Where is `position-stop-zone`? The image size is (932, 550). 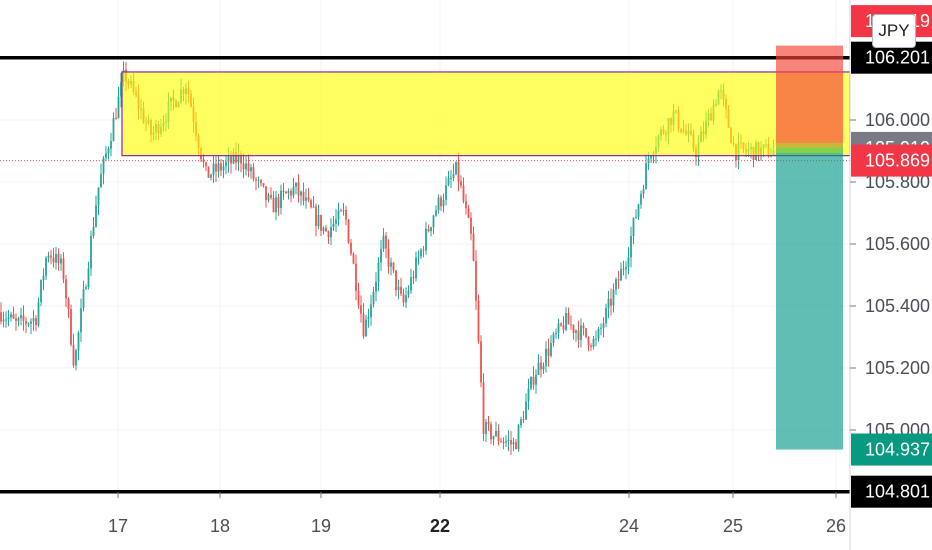 position-stop-zone is located at coordinates (809, 96).